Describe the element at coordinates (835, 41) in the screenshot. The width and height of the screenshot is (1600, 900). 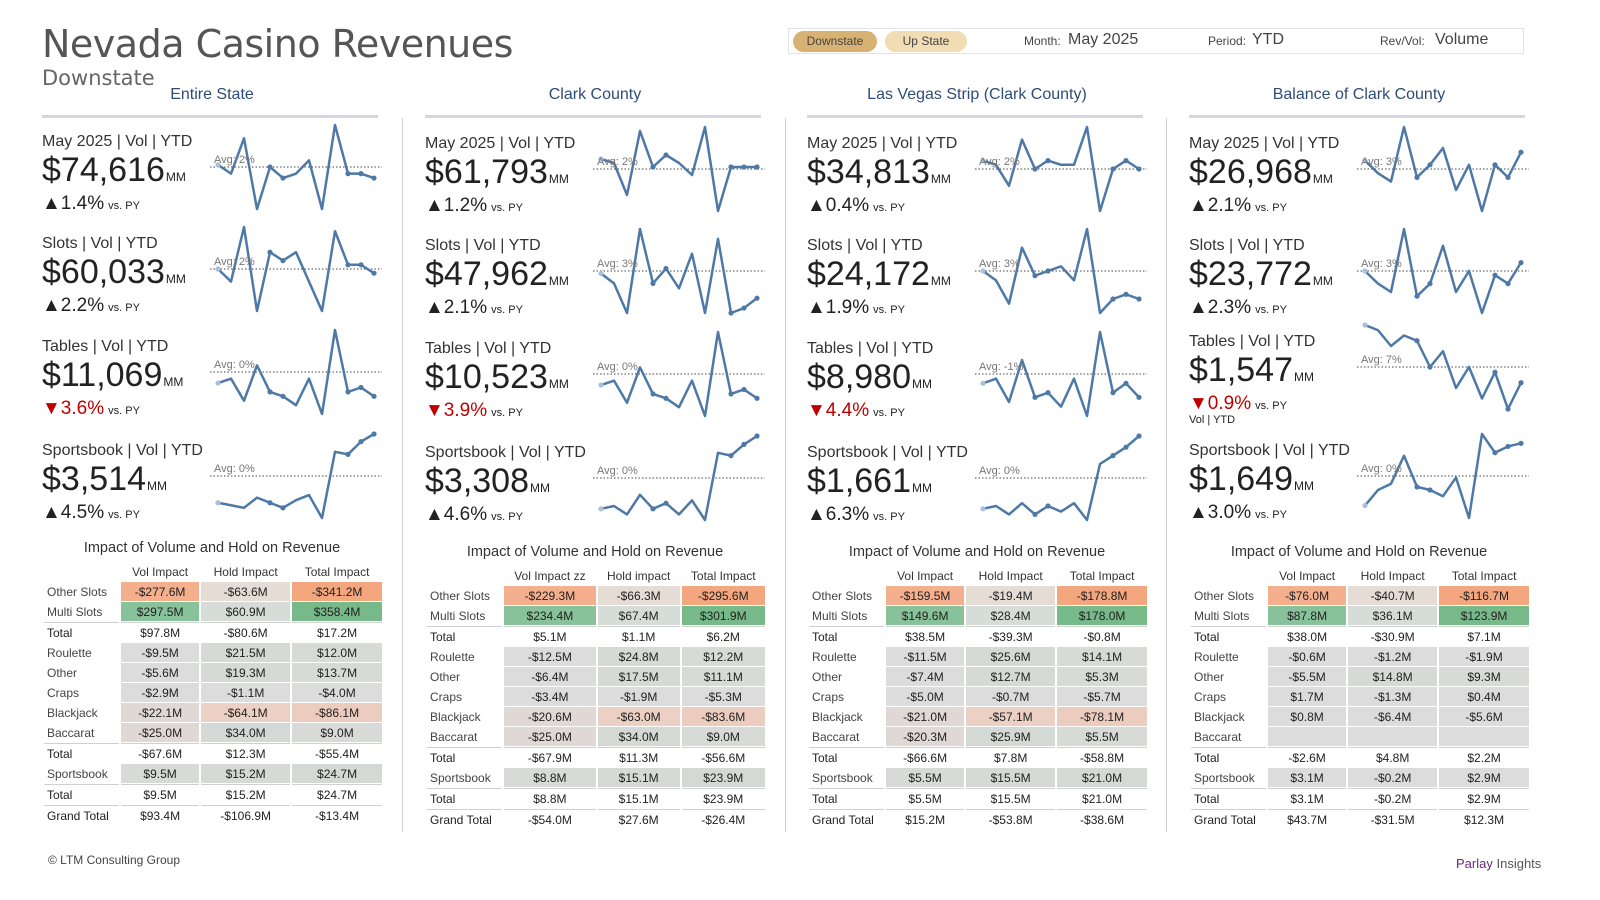
I see `toggle-downstate-button: Downstate` at that location.